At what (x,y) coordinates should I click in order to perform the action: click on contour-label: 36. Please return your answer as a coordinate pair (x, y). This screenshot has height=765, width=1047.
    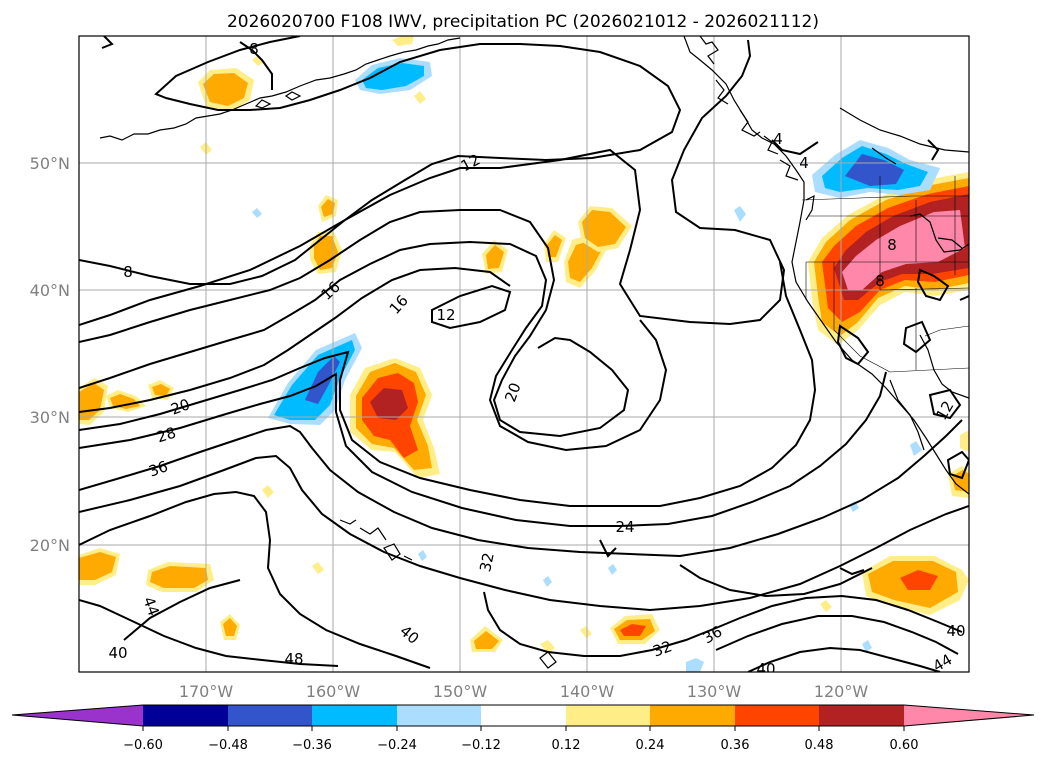
    Looking at the image, I should click on (158, 468).